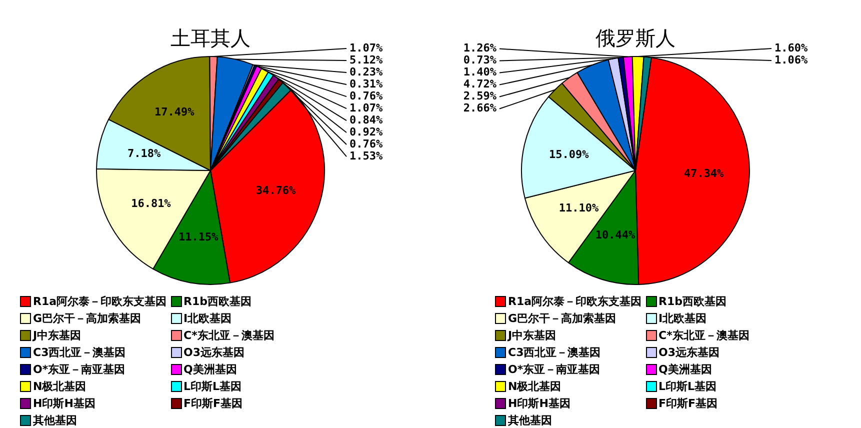  I want to click on data-label: 0.92%, so click(366, 131).